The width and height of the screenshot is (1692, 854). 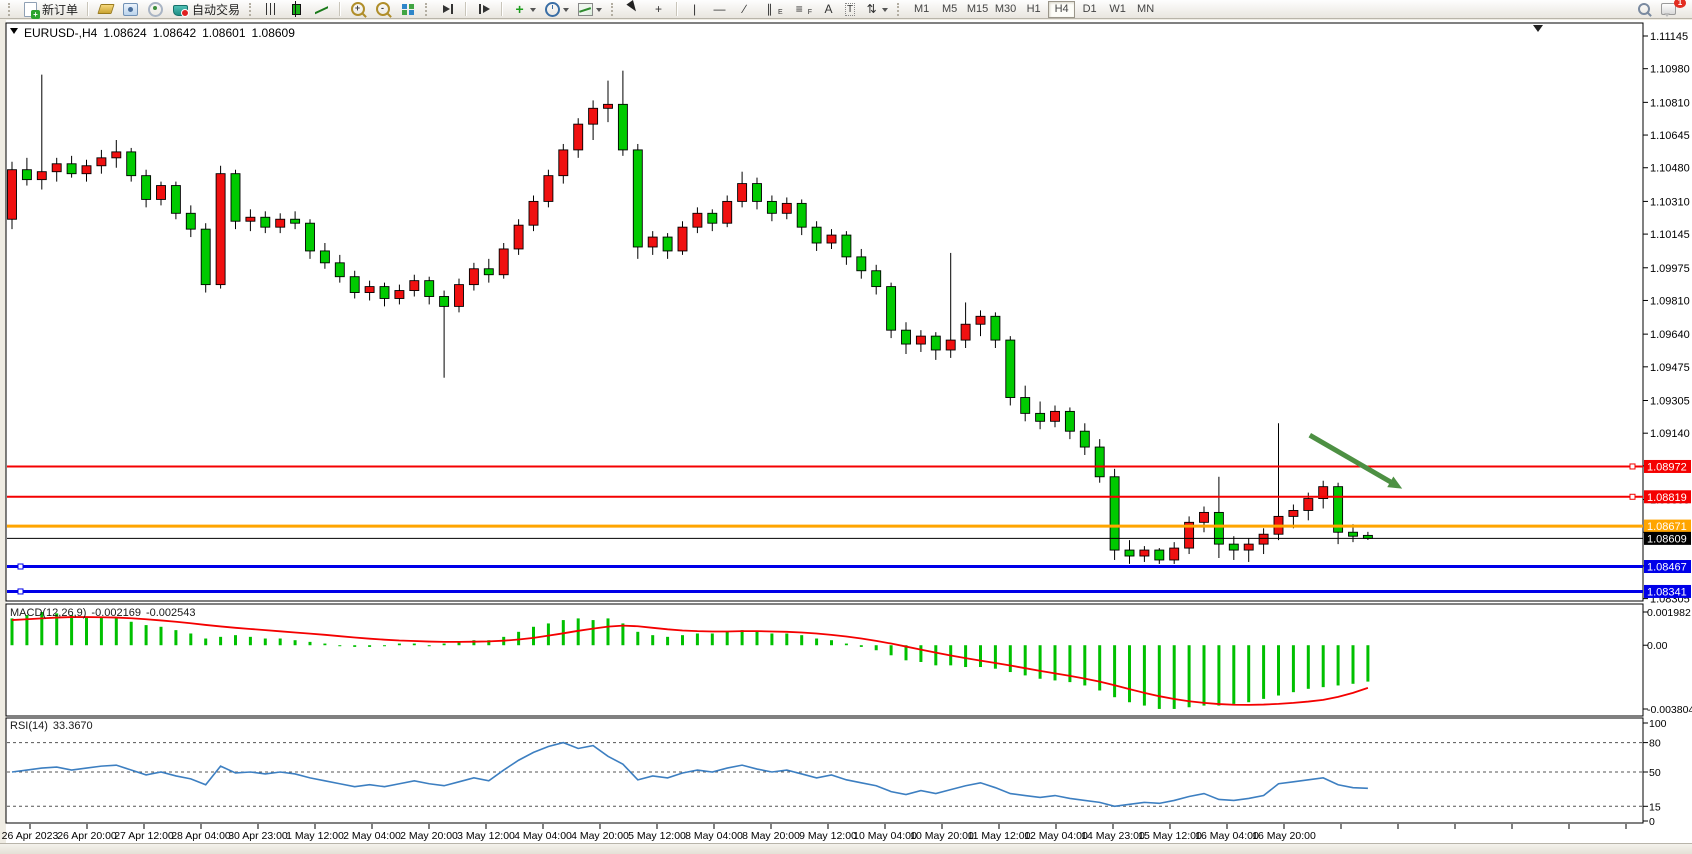 What do you see at coordinates (1667, 567) in the screenshot?
I see `price-line-label-bg` at bounding box center [1667, 567].